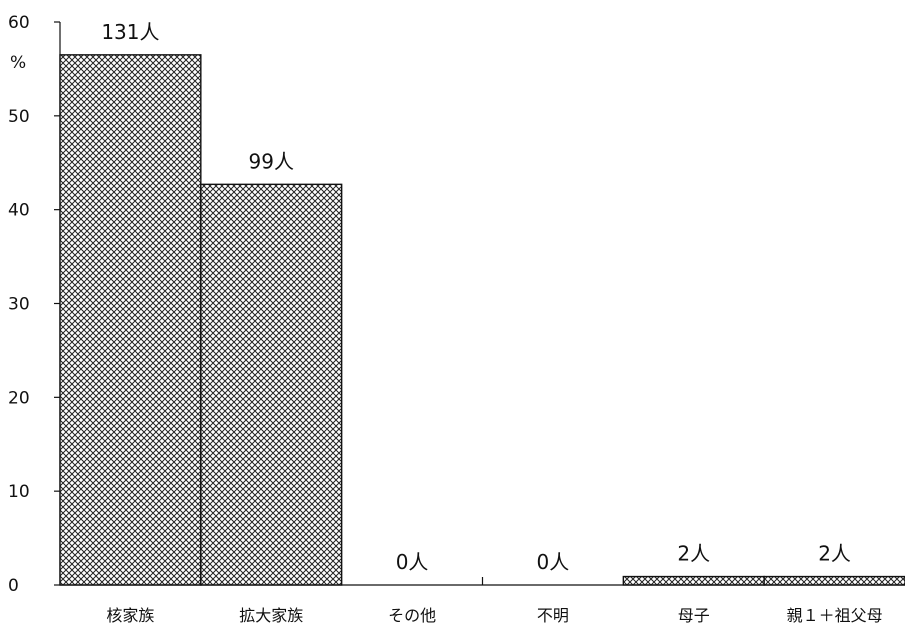  What do you see at coordinates (19, 398) in the screenshot?
I see `y-tick-label: 20` at bounding box center [19, 398].